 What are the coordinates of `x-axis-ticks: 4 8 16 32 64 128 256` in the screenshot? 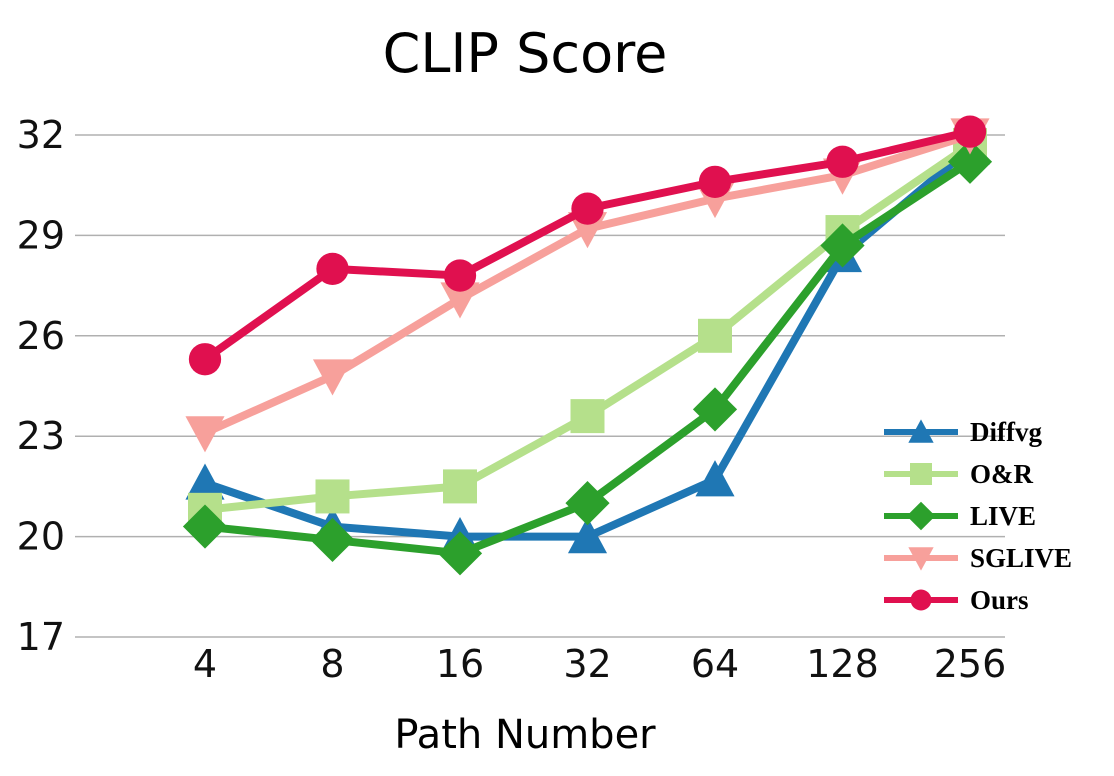 It's located at (599, 664).